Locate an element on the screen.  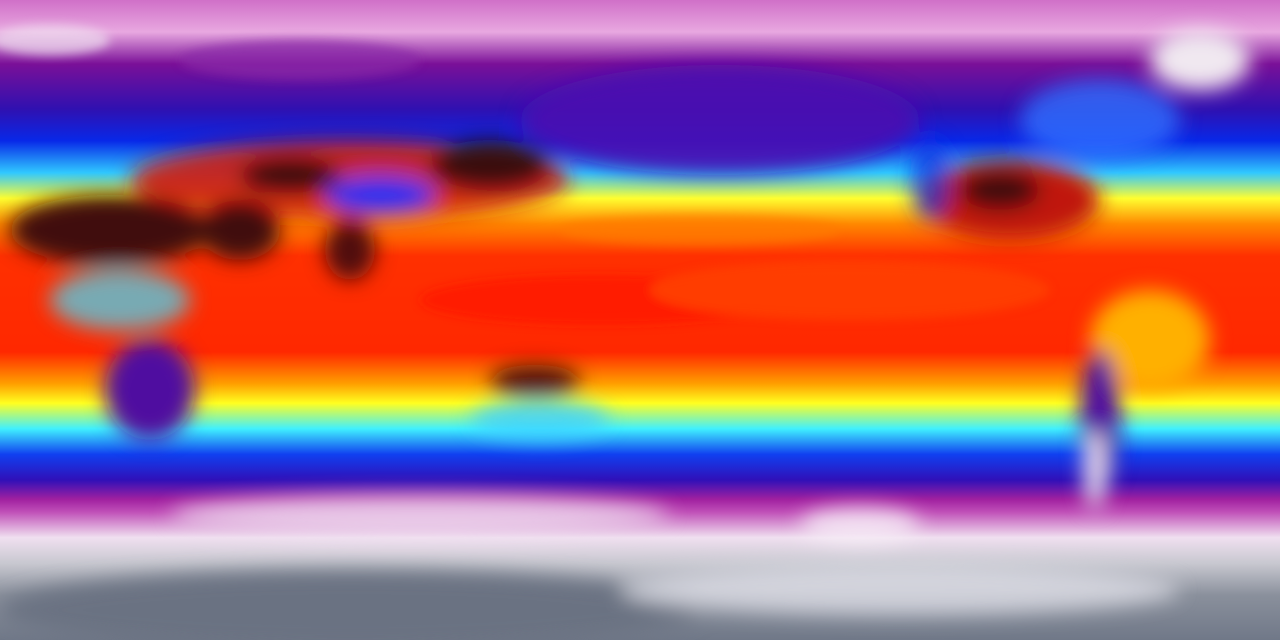
north-pacific-cold is located at coordinates (720, 120).